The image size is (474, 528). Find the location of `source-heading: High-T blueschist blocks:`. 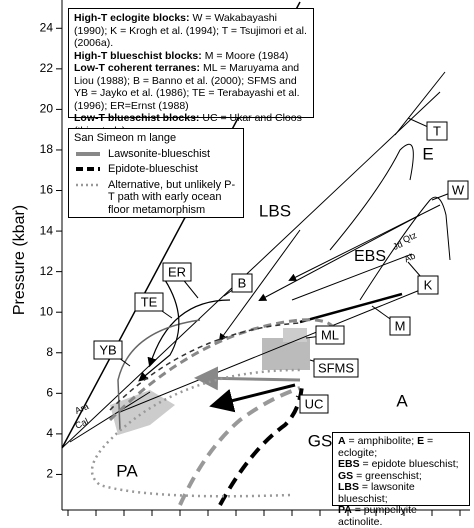

source-heading: High-T blueschist blocks: is located at coordinates (138, 55).